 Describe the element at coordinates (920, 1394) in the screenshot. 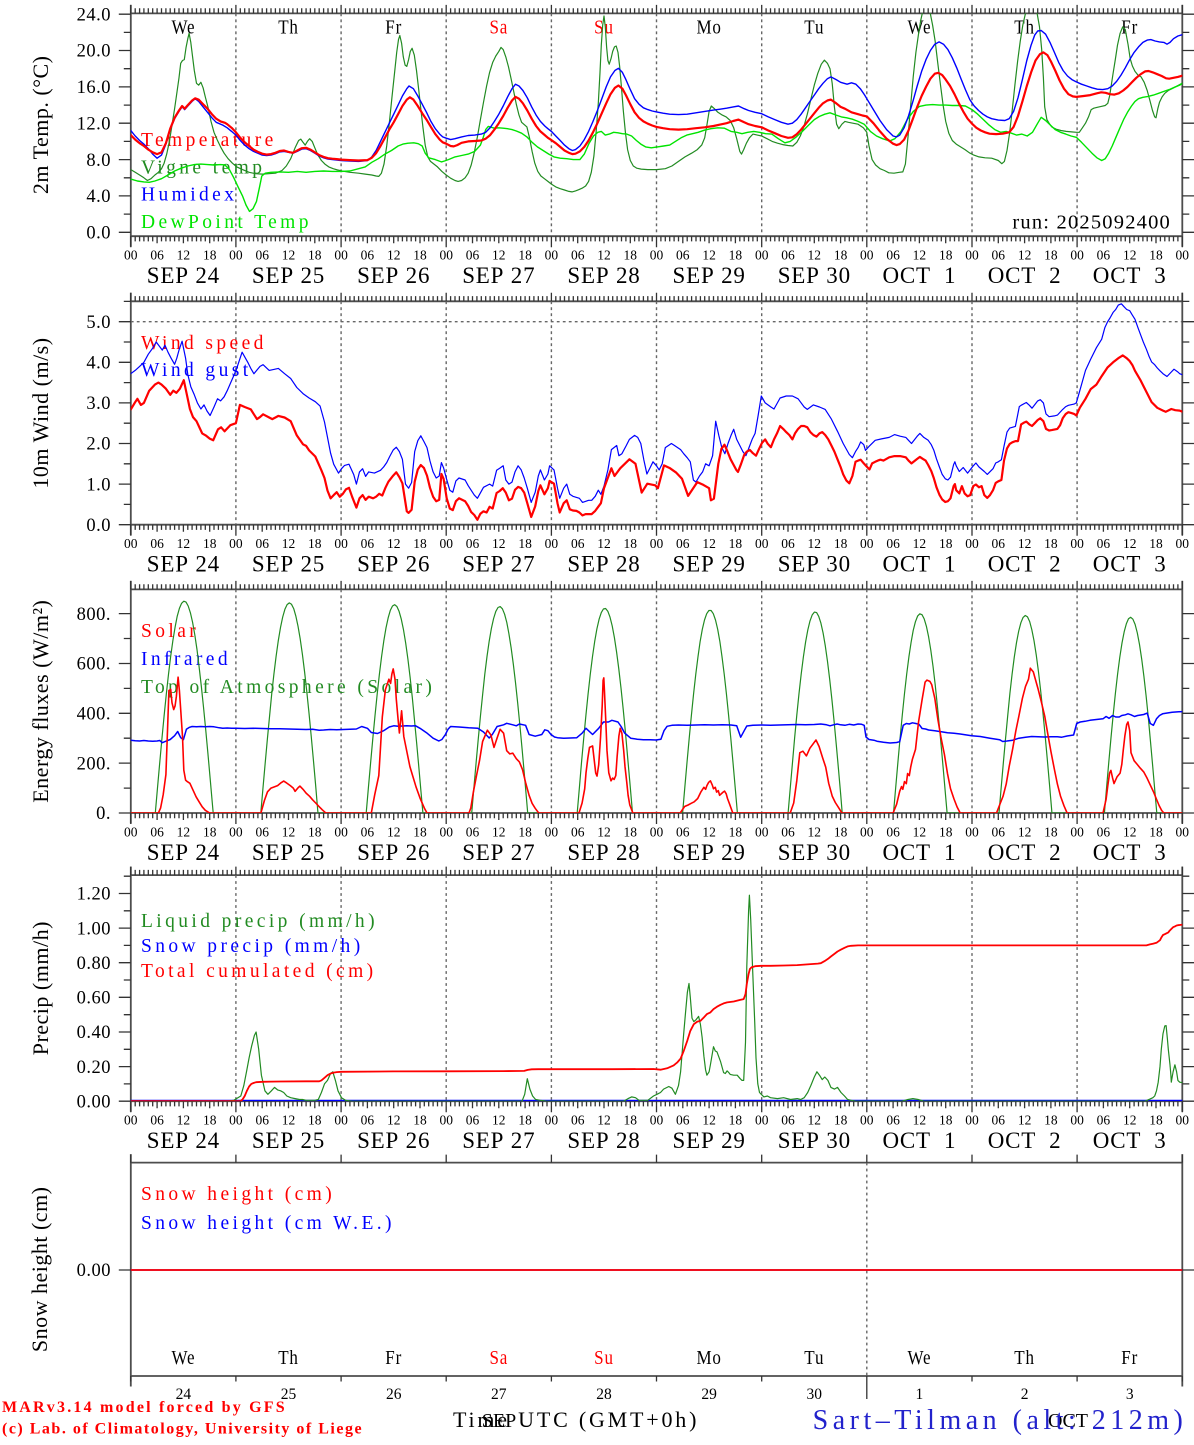

I see `svg-text: 1` at that location.